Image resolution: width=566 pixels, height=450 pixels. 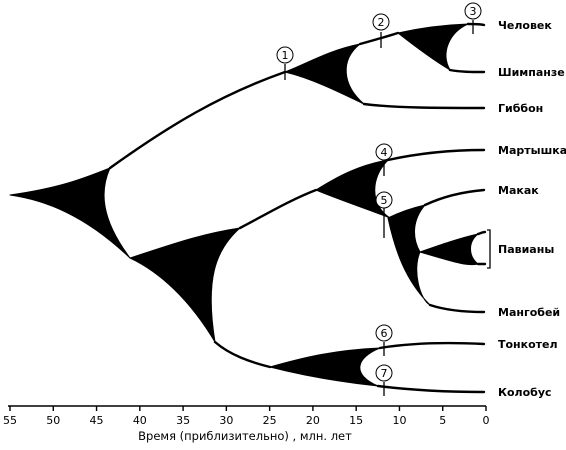 What do you see at coordinates (424, 106) in the screenshot?
I see `branch-gibbon` at bounding box center [424, 106].